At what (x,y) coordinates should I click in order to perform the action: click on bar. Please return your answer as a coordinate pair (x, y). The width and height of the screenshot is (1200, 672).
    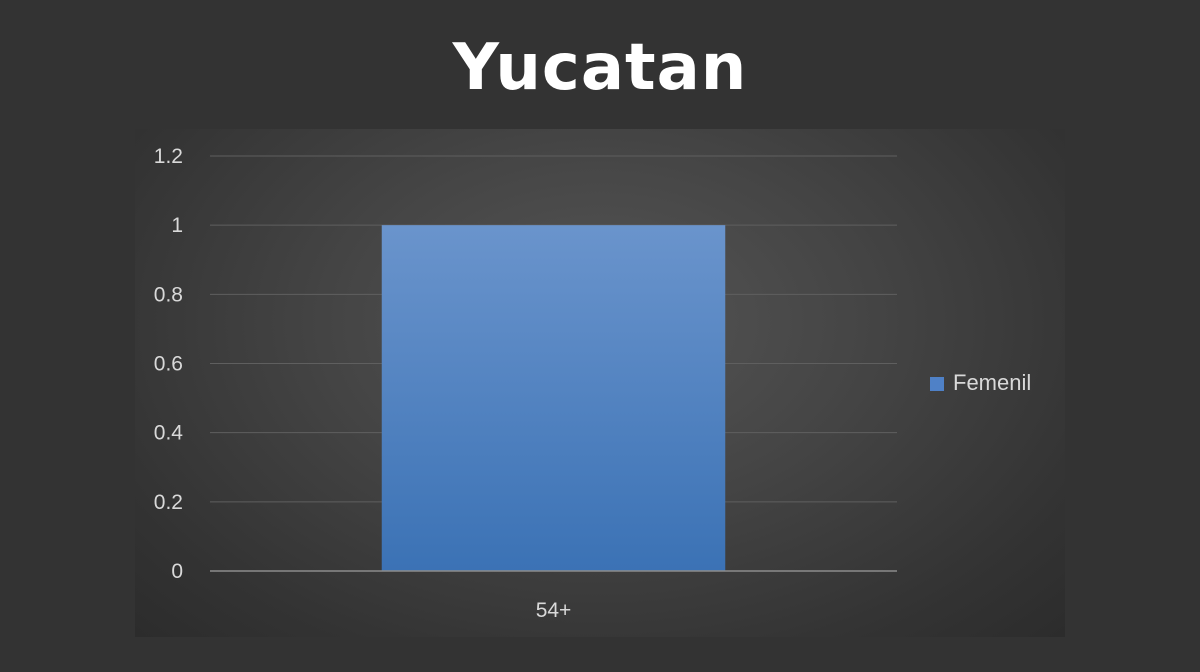
    Looking at the image, I should click on (553, 398).